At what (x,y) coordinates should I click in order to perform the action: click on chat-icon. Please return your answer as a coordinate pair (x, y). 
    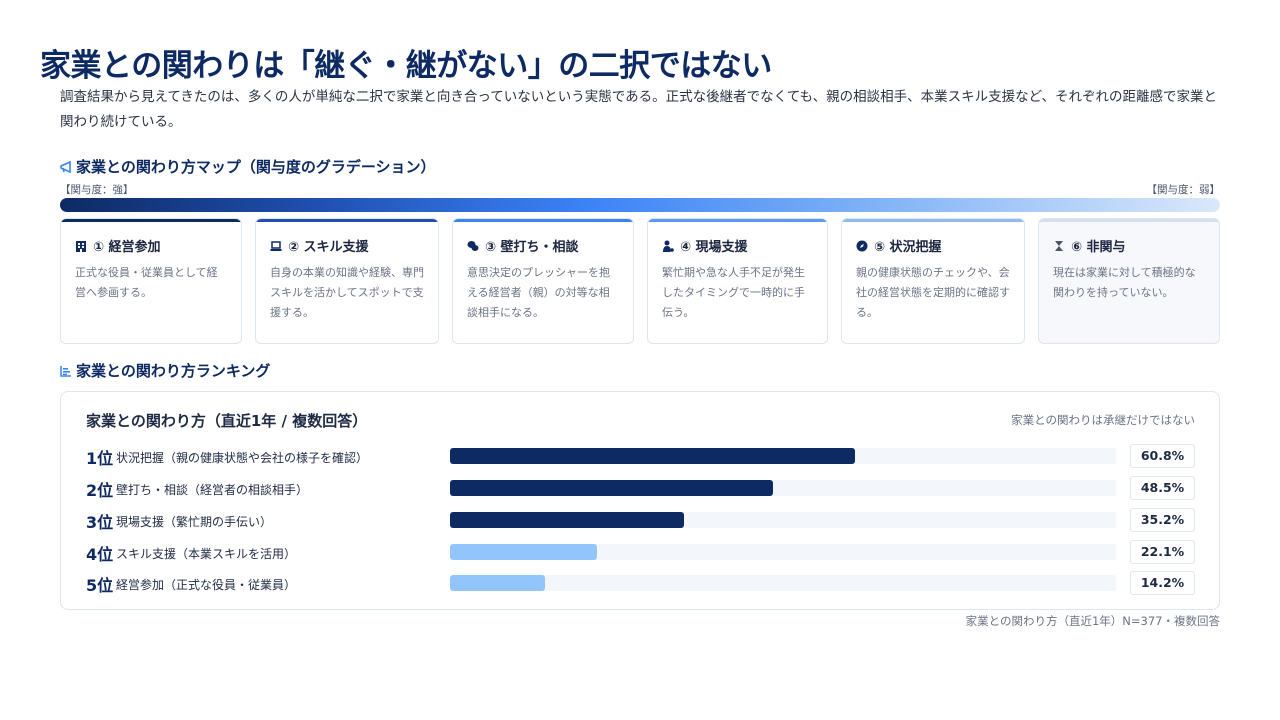
    Looking at the image, I should click on (473, 245).